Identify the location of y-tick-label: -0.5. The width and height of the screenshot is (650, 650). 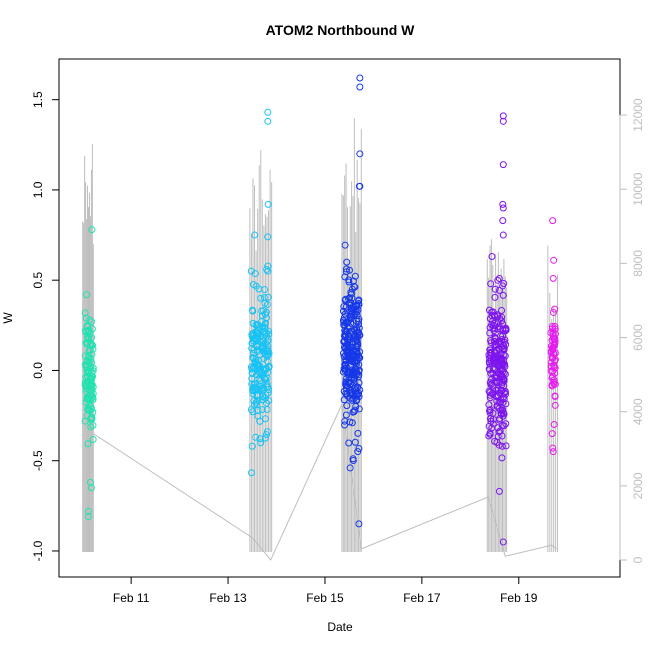
(38, 460).